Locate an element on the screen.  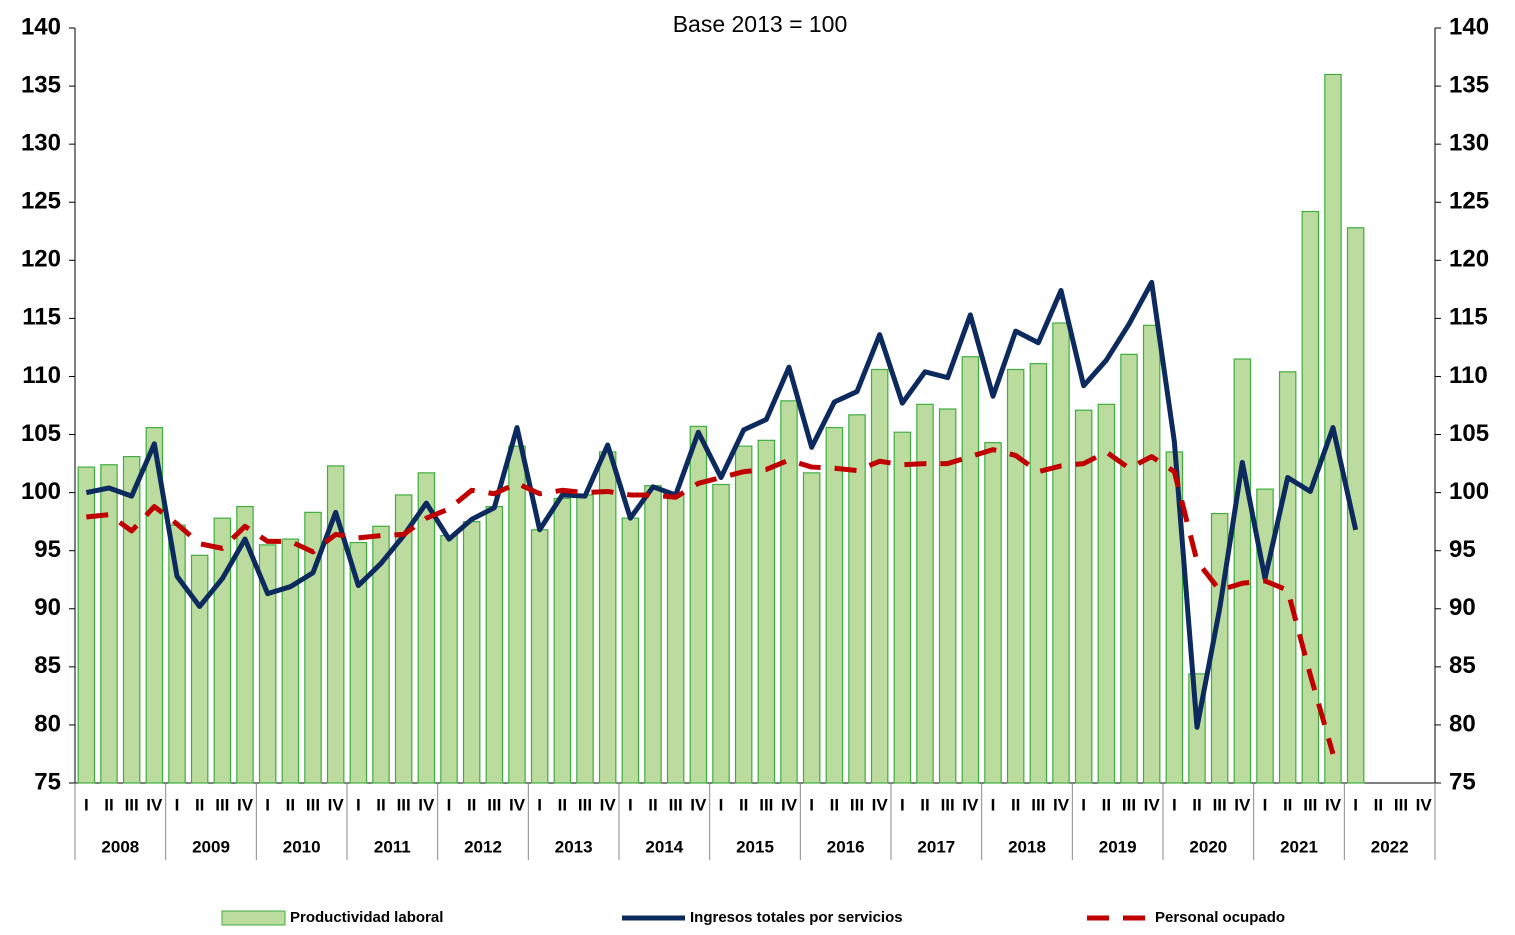
y-tick-label: 110 is located at coordinates (41, 375).